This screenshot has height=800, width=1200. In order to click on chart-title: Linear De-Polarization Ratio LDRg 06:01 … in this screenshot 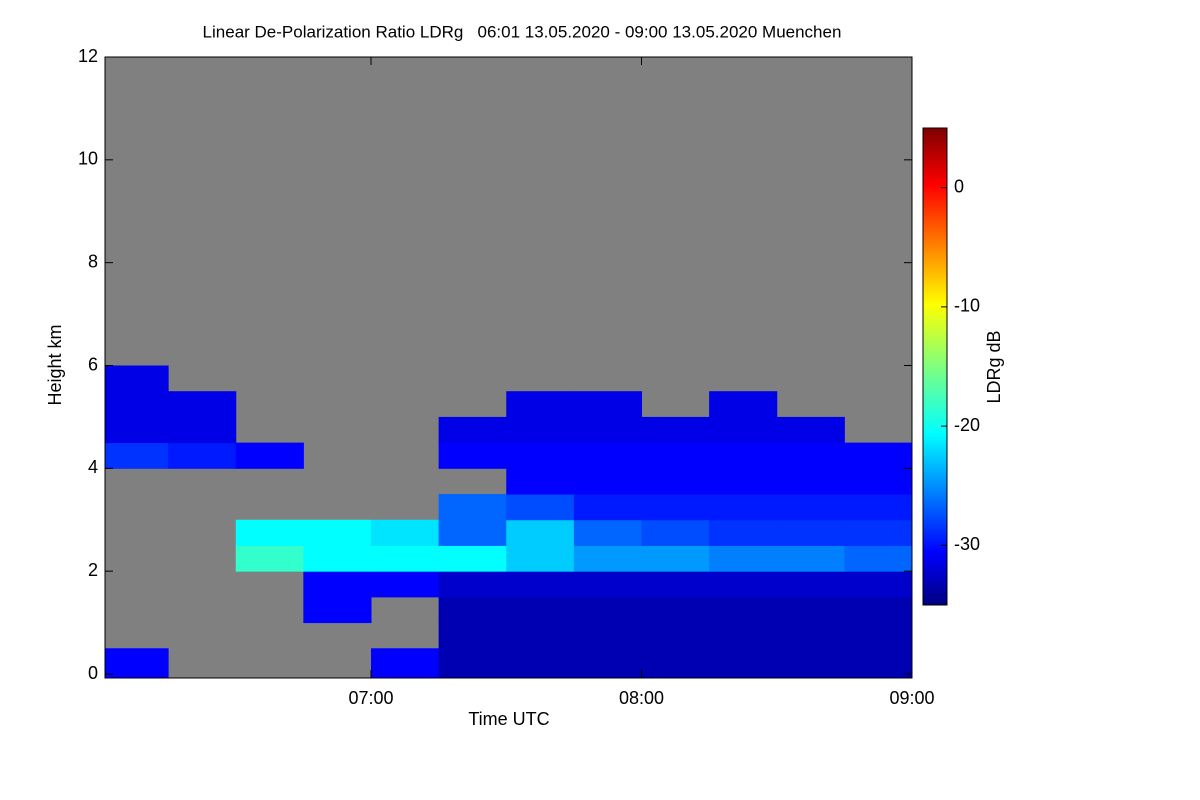, I will do `click(522, 31)`.